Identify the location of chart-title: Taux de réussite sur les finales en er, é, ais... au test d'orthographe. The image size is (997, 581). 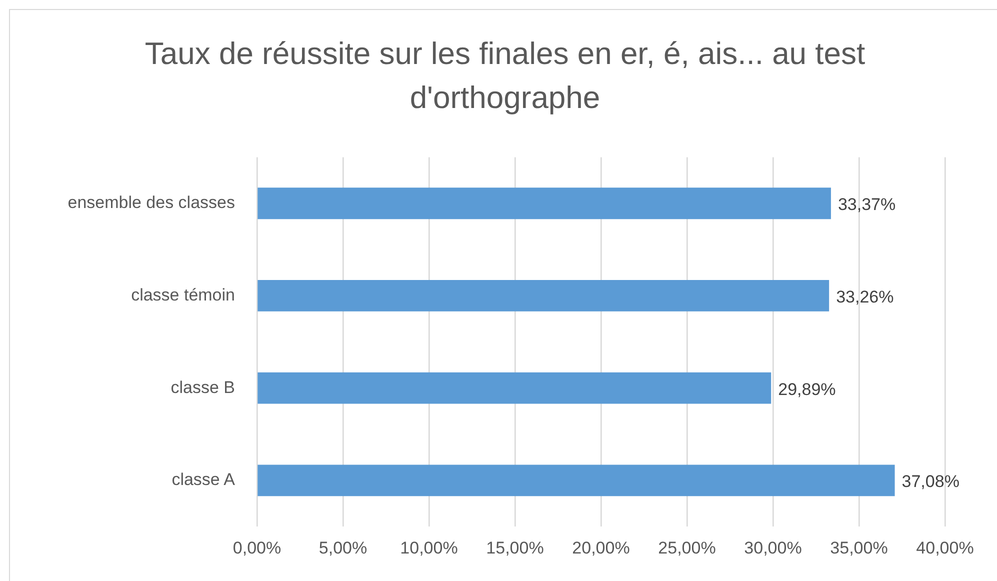
(505, 76).